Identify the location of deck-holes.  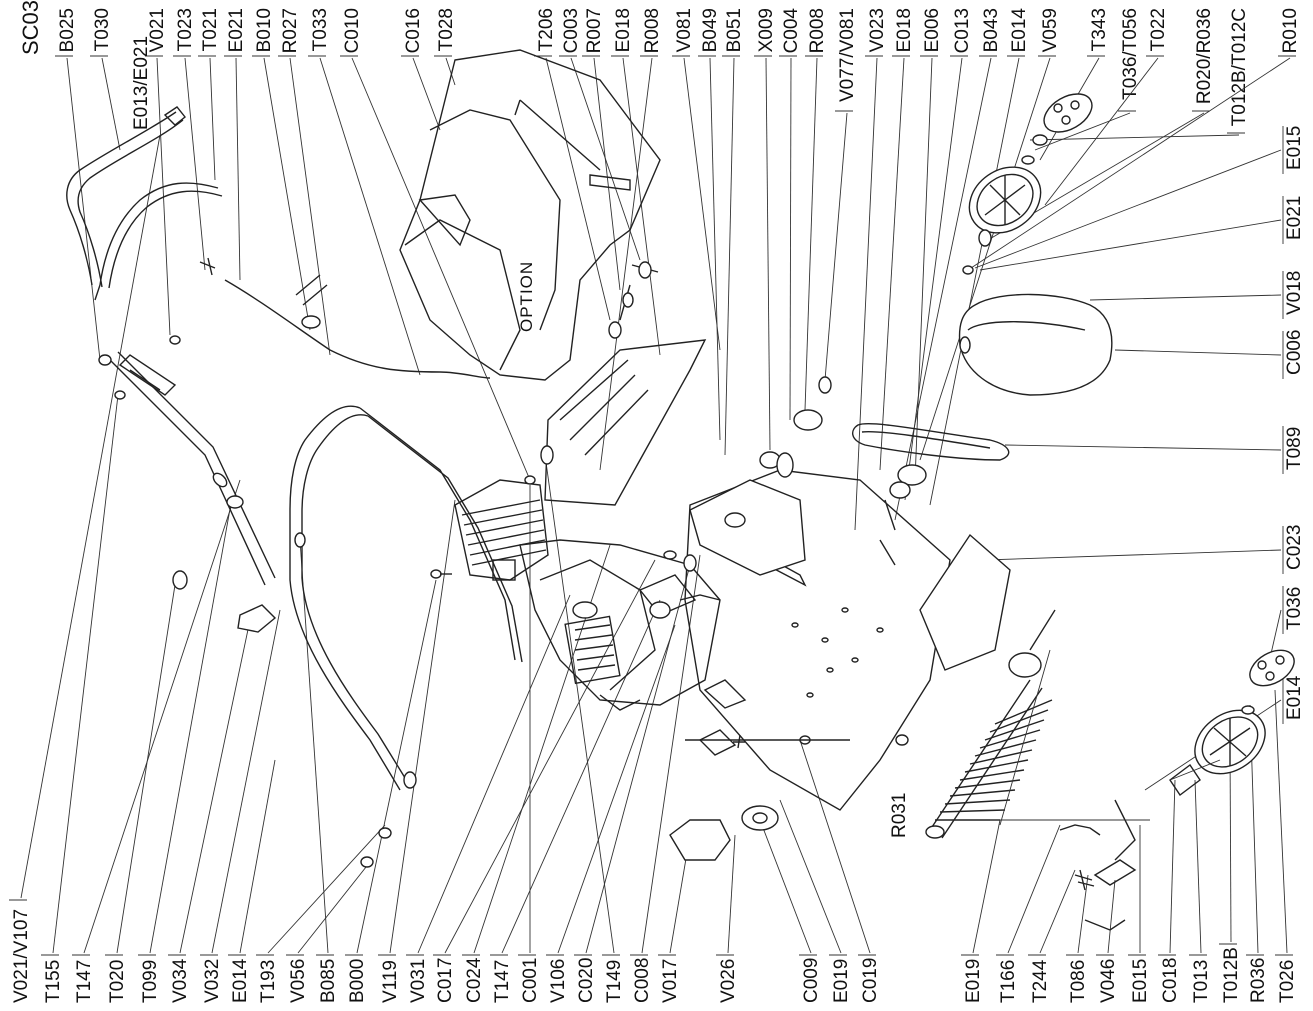
(837, 652).